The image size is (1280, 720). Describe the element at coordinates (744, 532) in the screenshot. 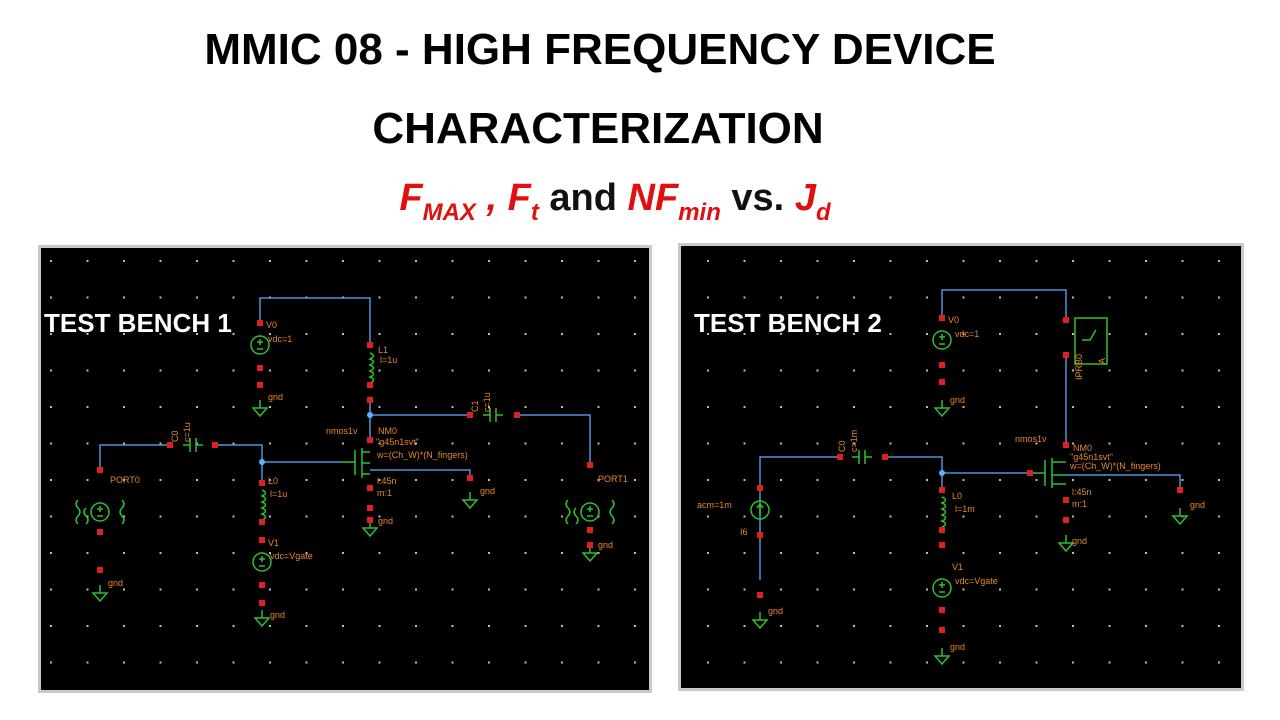

I see `component-label: I6` at that location.